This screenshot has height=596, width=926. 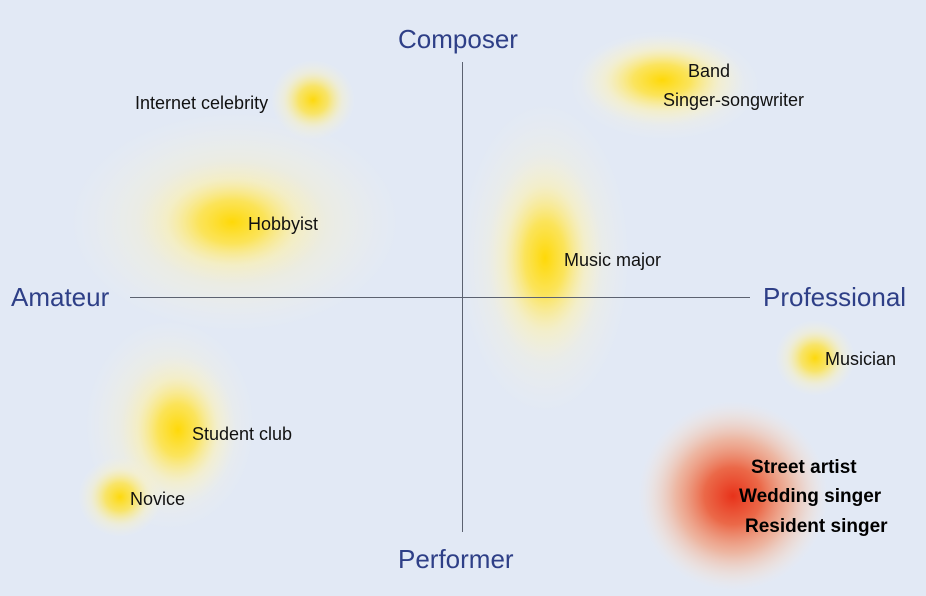 I want to click on item-label-street-artist: Street artist, so click(x=804, y=467).